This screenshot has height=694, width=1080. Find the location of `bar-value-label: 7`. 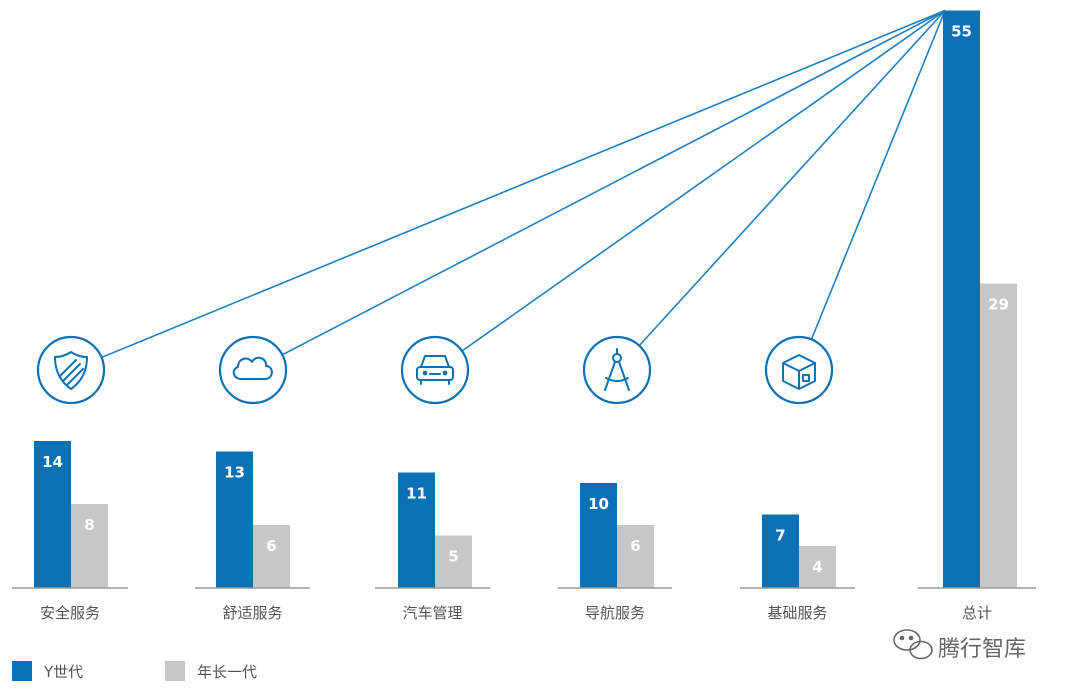

bar-value-label: 7 is located at coordinates (780, 536).